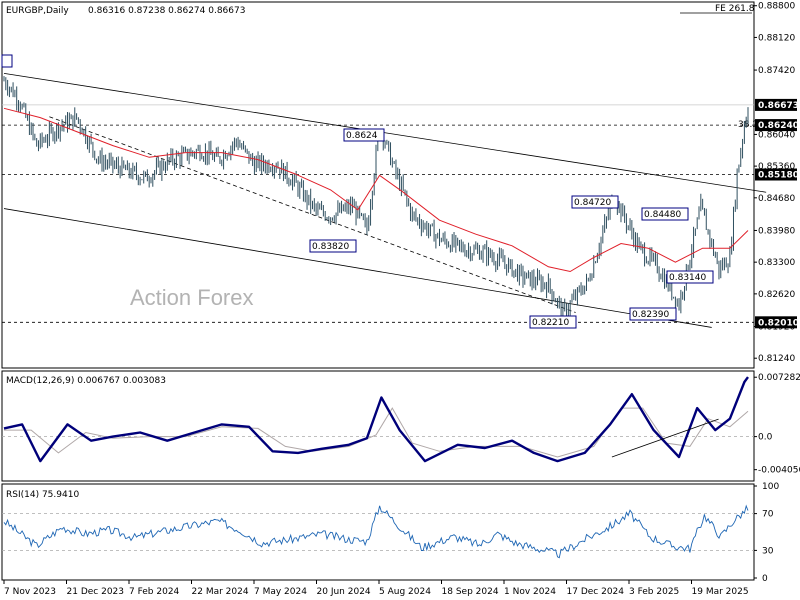  What do you see at coordinates (768, 551) in the screenshot?
I see `rsi-tick-label: 30` at bounding box center [768, 551].